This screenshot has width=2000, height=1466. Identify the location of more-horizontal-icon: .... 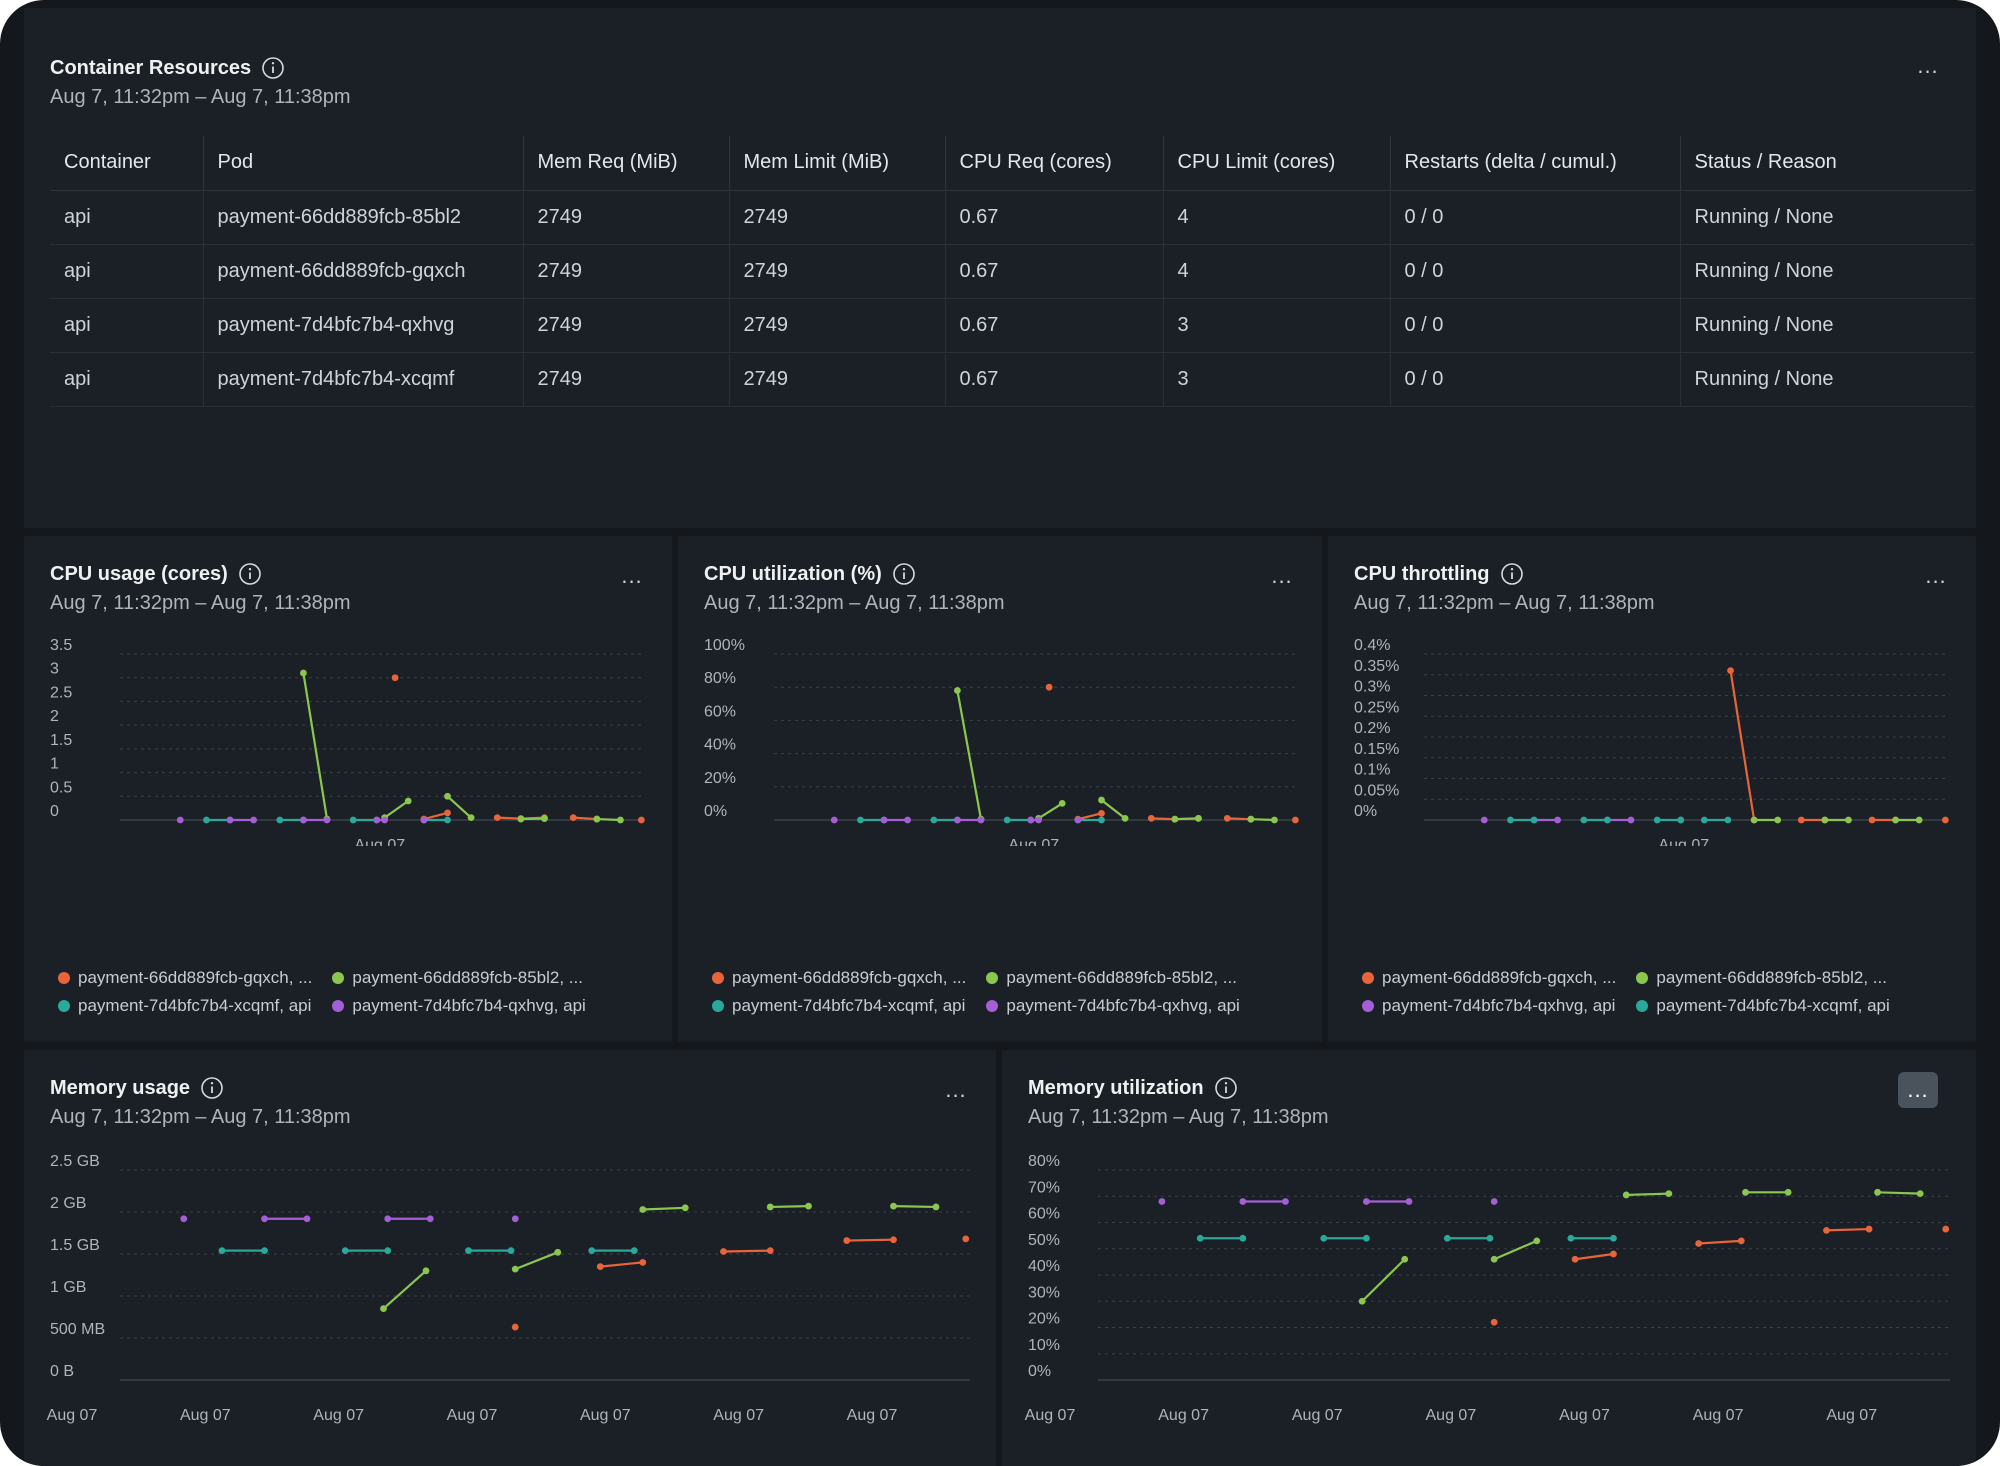
(632, 575).